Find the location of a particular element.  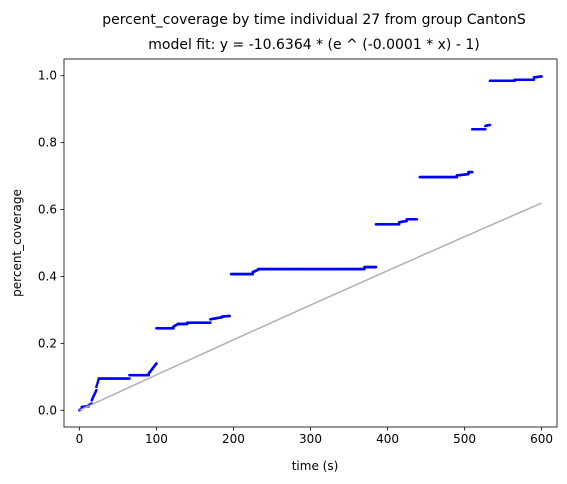

x-tick-label: 500 is located at coordinates (464, 439).